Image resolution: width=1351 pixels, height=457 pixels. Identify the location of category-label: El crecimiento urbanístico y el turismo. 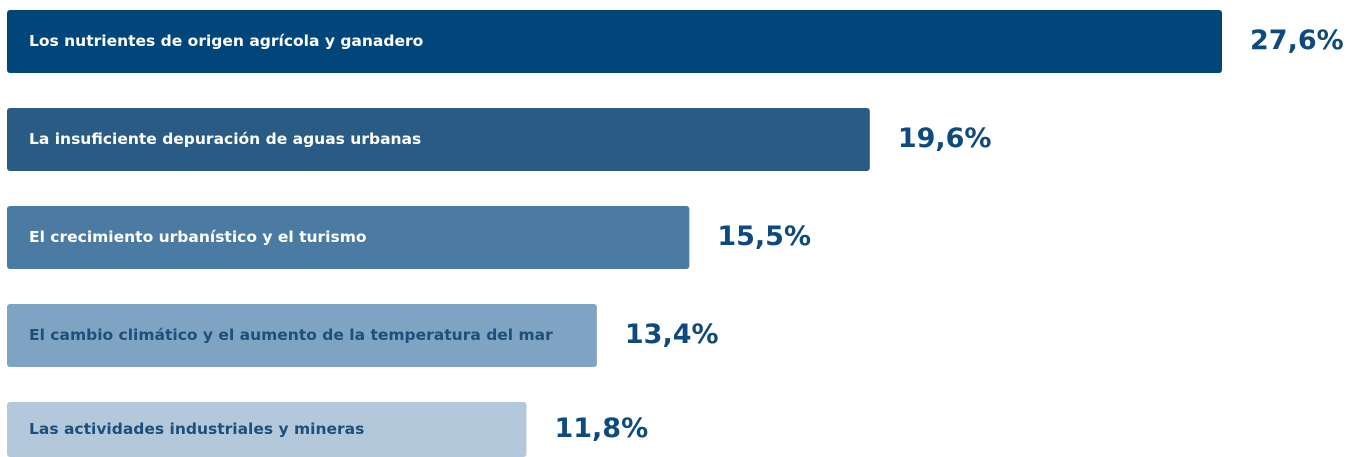
(198, 237).